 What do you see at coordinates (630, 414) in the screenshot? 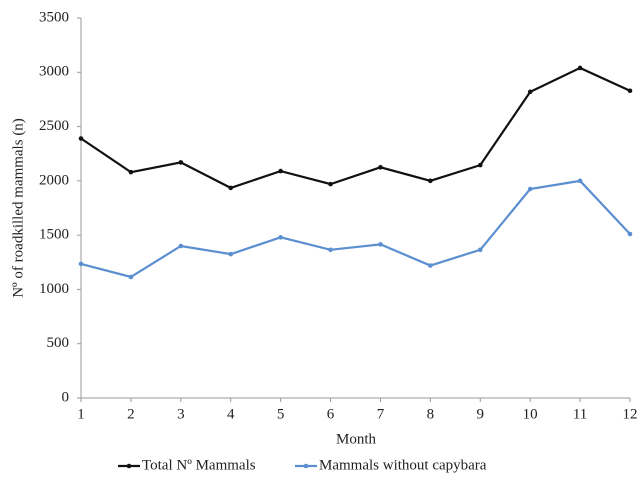
I see `x-tick-label: 12` at bounding box center [630, 414].